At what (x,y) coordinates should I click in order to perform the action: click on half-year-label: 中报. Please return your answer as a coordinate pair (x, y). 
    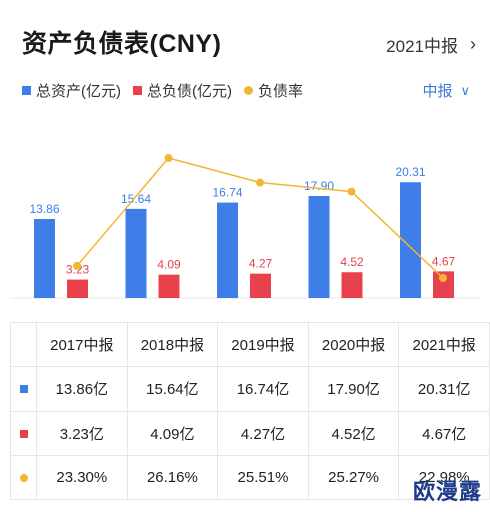
    Looking at the image, I should click on (437, 91).